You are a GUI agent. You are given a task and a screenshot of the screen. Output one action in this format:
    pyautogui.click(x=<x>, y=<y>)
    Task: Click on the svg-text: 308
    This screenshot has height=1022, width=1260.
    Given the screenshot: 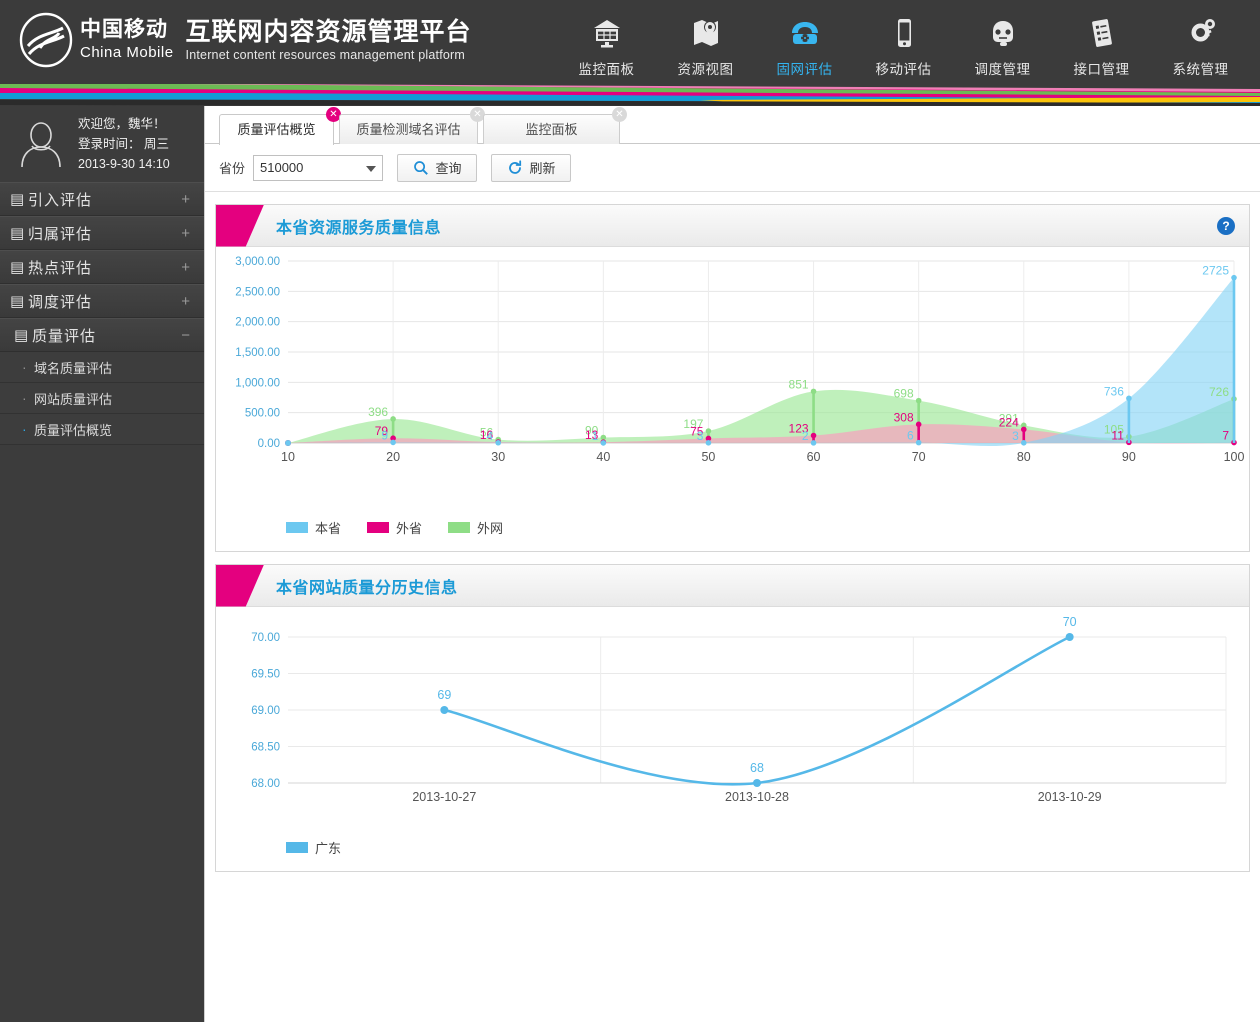 What is the action you would take?
    pyautogui.click(x=904, y=417)
    